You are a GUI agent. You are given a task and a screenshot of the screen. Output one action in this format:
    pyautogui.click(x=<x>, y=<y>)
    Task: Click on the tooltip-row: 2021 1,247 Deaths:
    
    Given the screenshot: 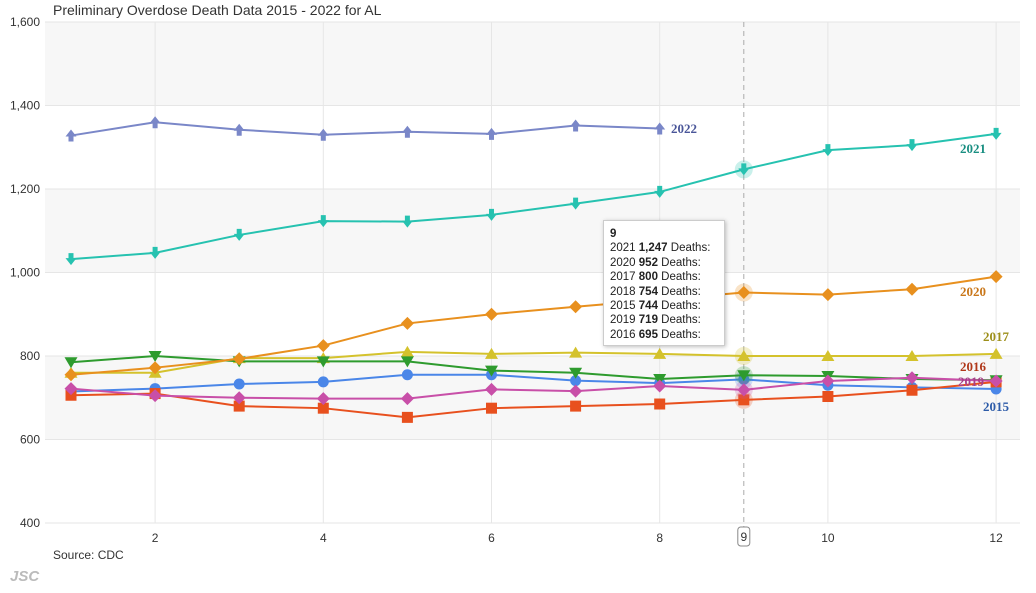 What is the action you would take?
    pyautogui.click(x=660, y=248)
    